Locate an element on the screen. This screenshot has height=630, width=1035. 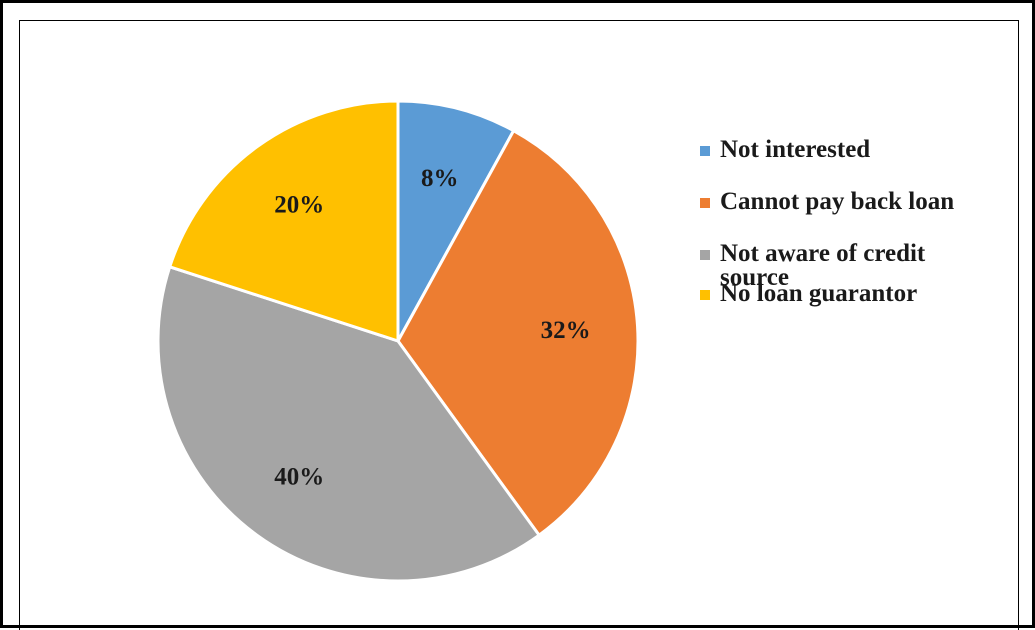
legend-label: No loan guarantor is located at coordinates (819, 293).